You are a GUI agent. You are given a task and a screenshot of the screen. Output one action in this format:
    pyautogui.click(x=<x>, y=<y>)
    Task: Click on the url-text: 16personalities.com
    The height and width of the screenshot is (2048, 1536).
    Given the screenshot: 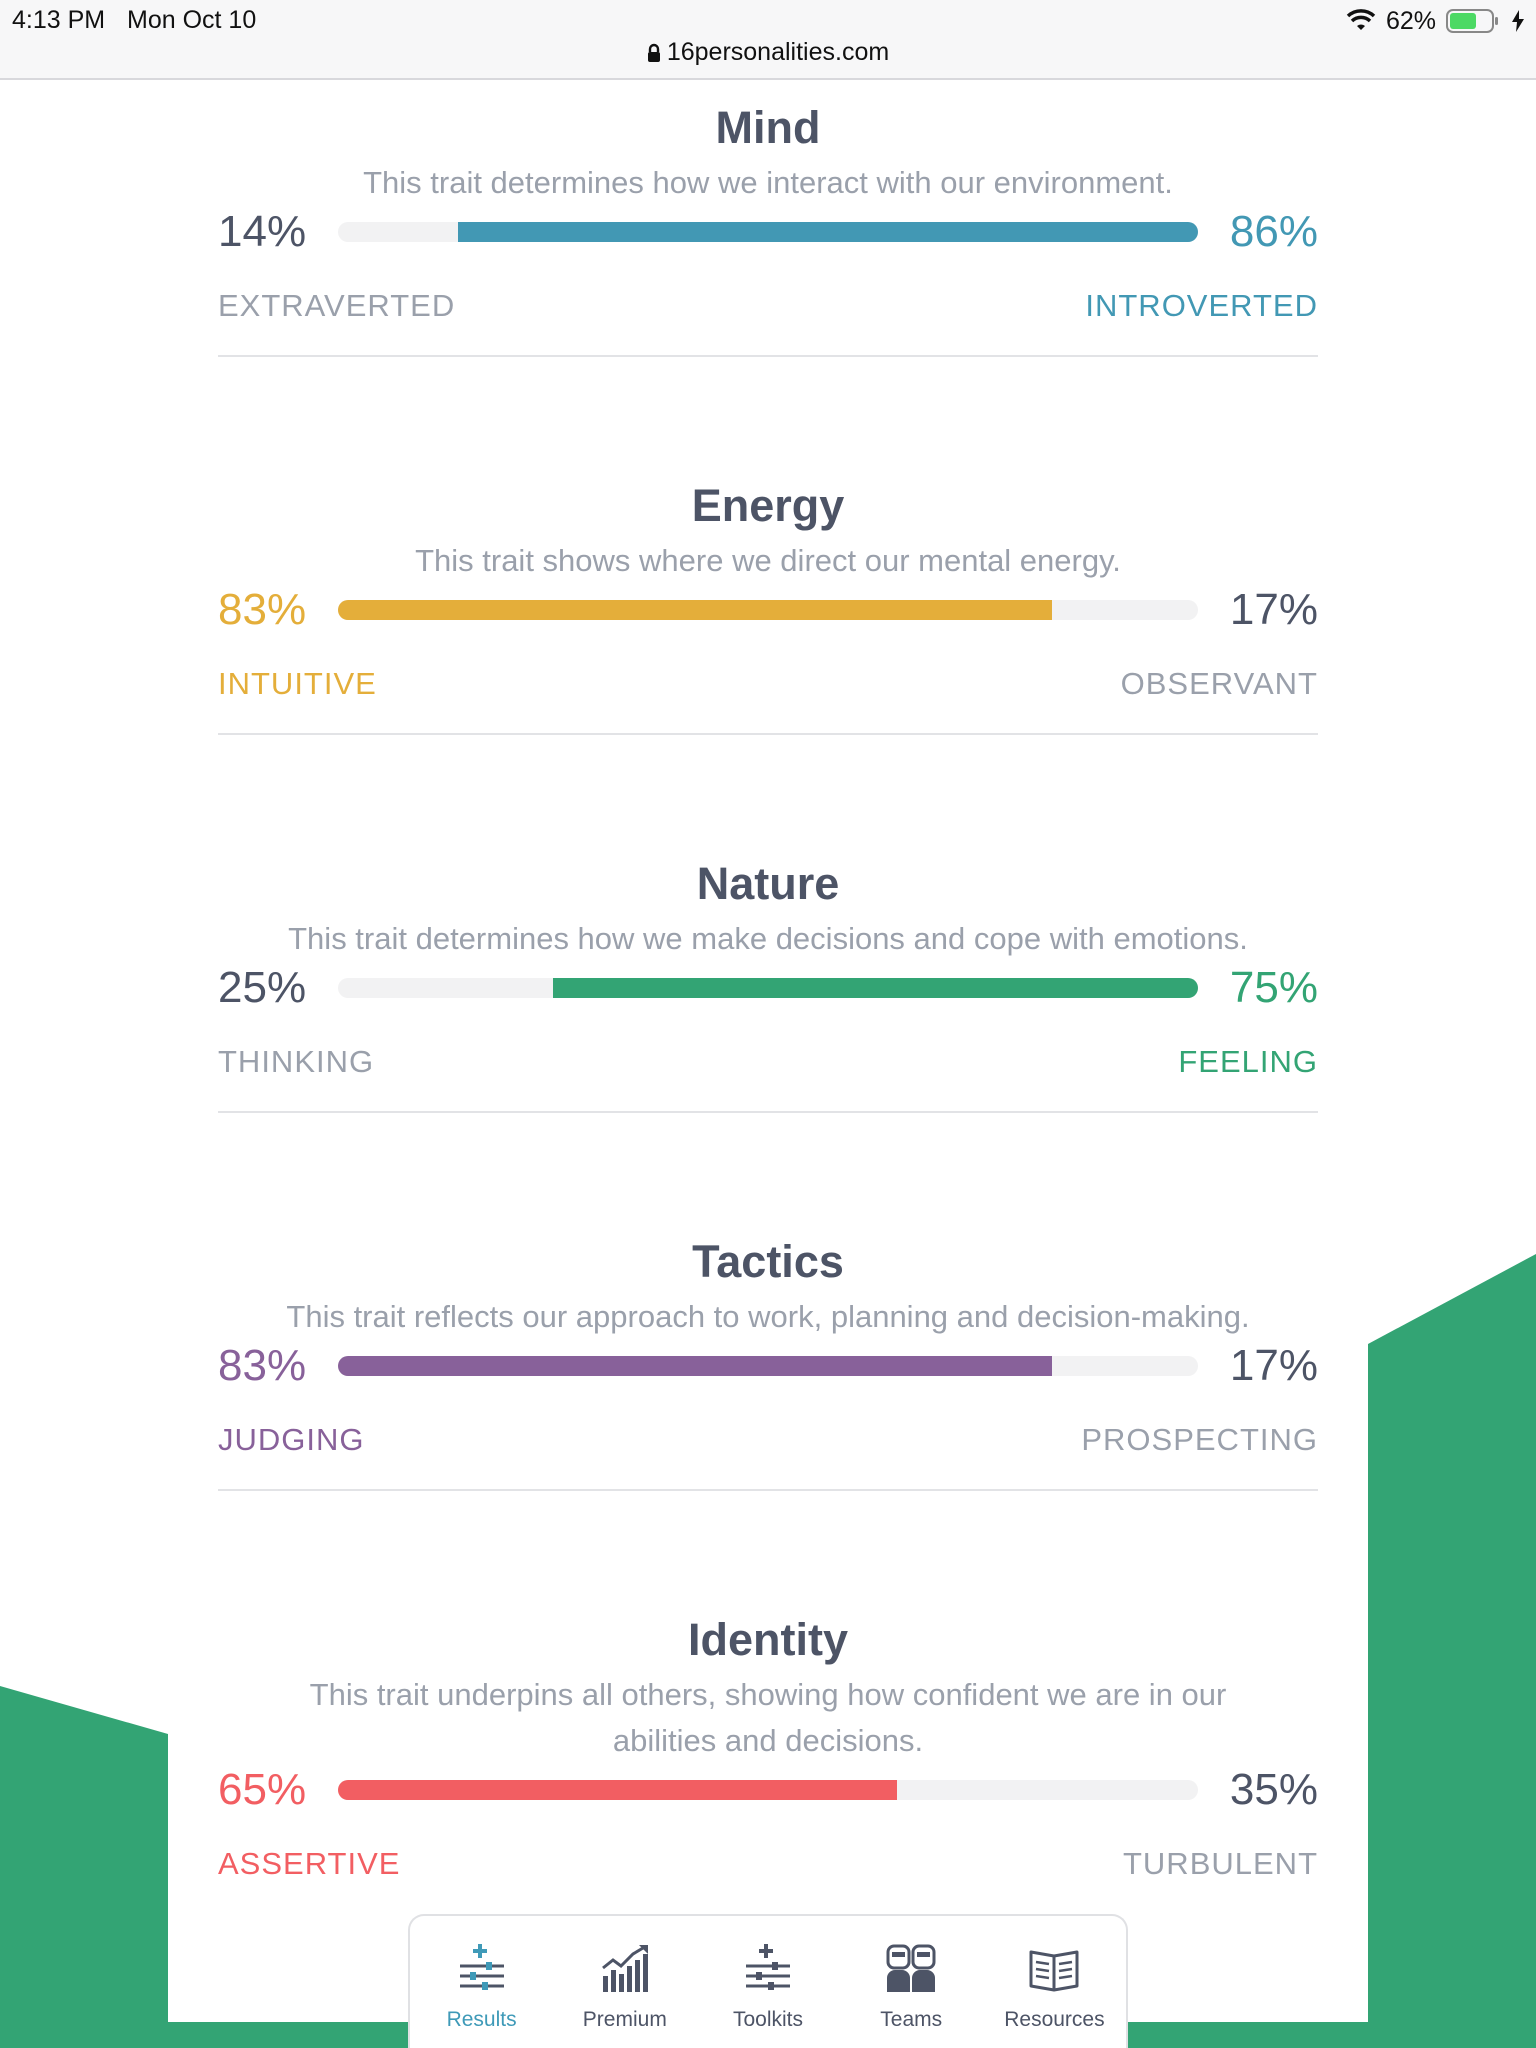 What is the action you would take?
    pyautogui.click(x=778, y=52)
    